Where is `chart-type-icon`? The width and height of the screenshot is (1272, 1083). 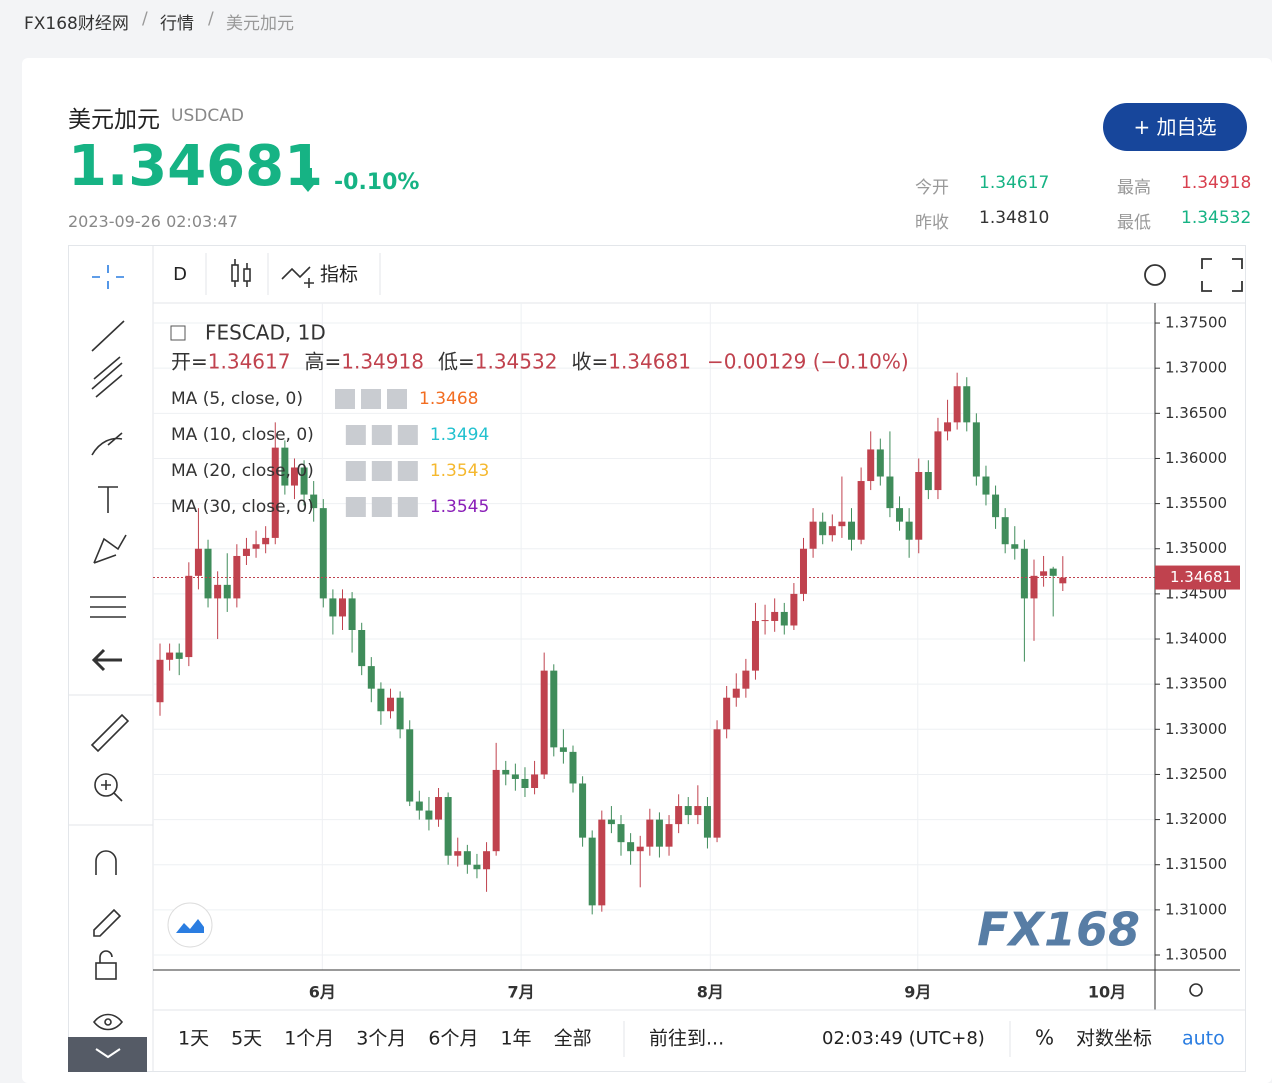
chart-type-icon is located at coordinates (241, 273).